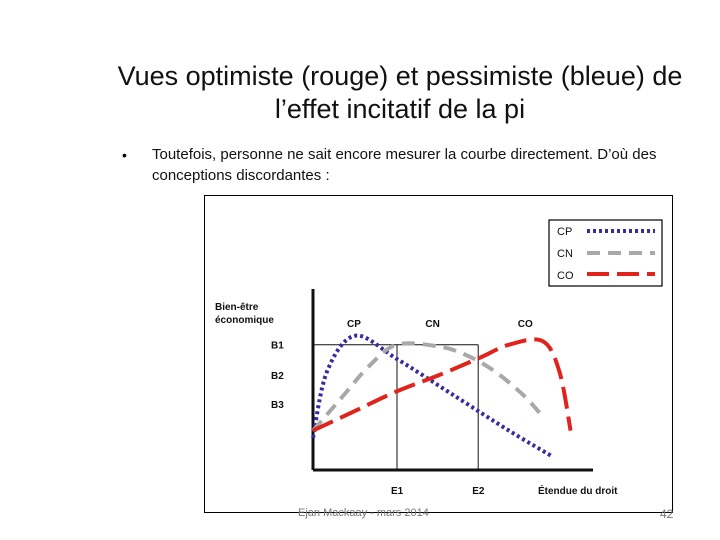  What do you see at coordinates (277, 346) in the screenshot?
I see `y-tick-b1: B1` at bounding box center [277, 346].